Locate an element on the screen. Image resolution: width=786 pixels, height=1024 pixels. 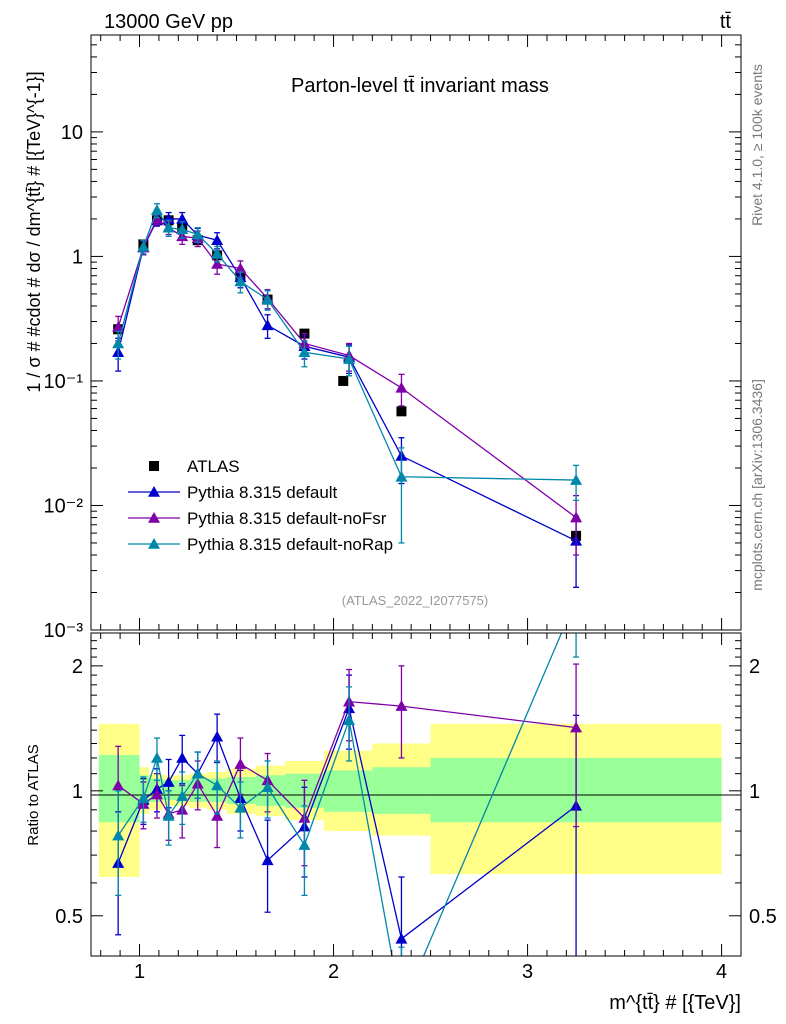
ratio-y-tick-label-right: 1 is located at coordinates (754, 792).